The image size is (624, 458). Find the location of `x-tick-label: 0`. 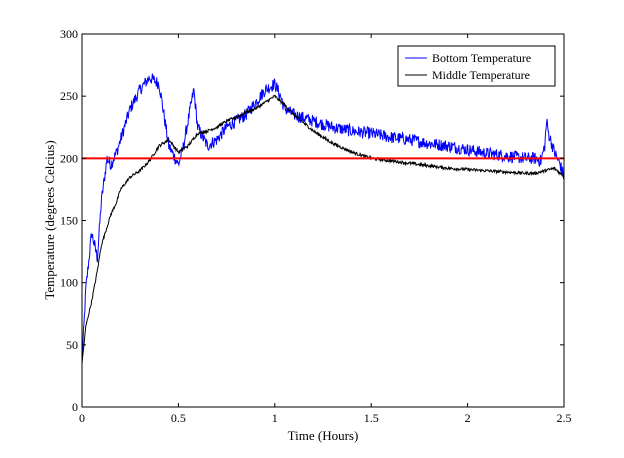

x-tick-label: 0 is located at coordinates (82, 418).